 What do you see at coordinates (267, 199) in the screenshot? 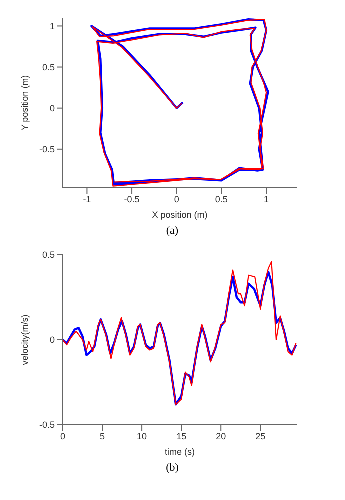
I see `x-tick-label: 1` at bounding box center [267, 199].